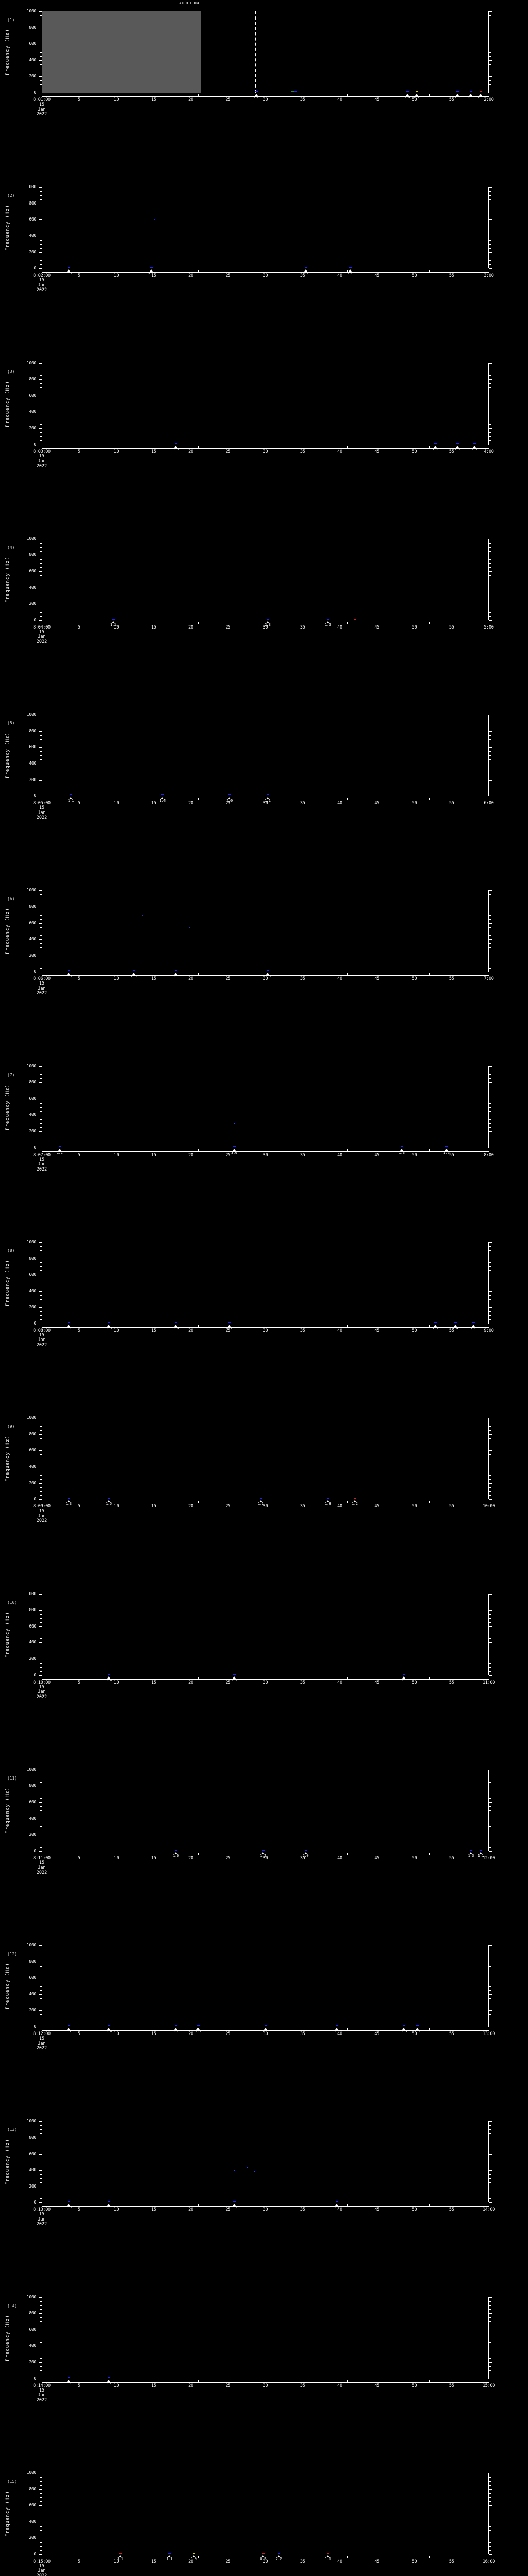 This screenshot has width=528, height=2576. Describe the element at coordinates (451, 1330) in the screenshot. I see `x-tick-label: 55` at that location.